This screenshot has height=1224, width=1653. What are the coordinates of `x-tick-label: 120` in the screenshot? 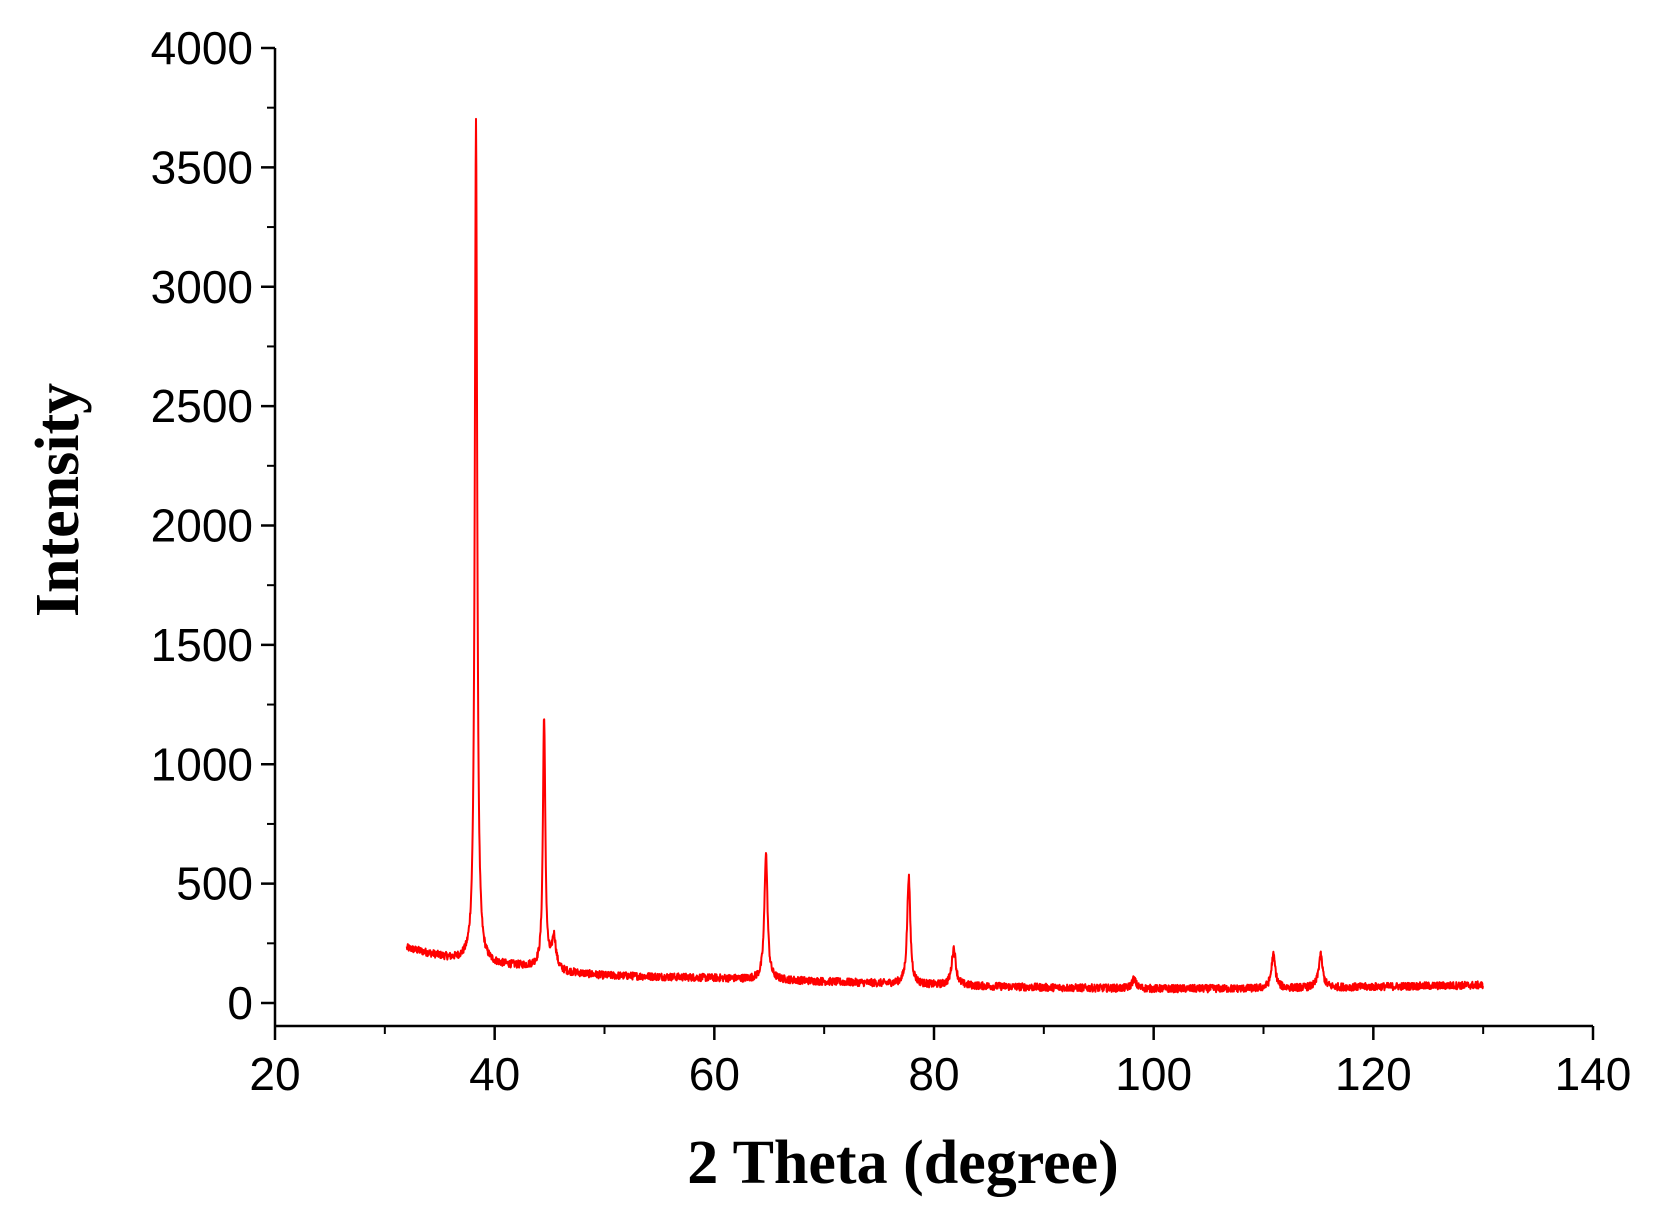 It's located at (1373, 1074).